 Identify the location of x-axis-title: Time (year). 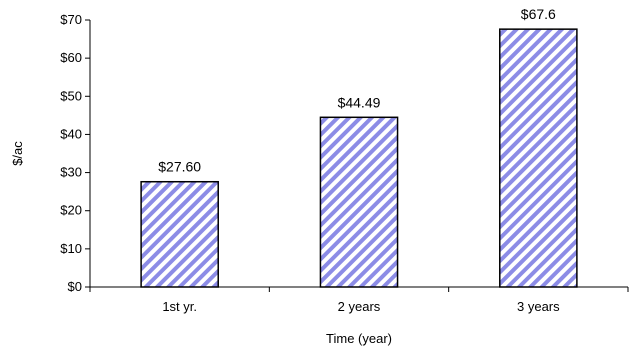
(359, 338).